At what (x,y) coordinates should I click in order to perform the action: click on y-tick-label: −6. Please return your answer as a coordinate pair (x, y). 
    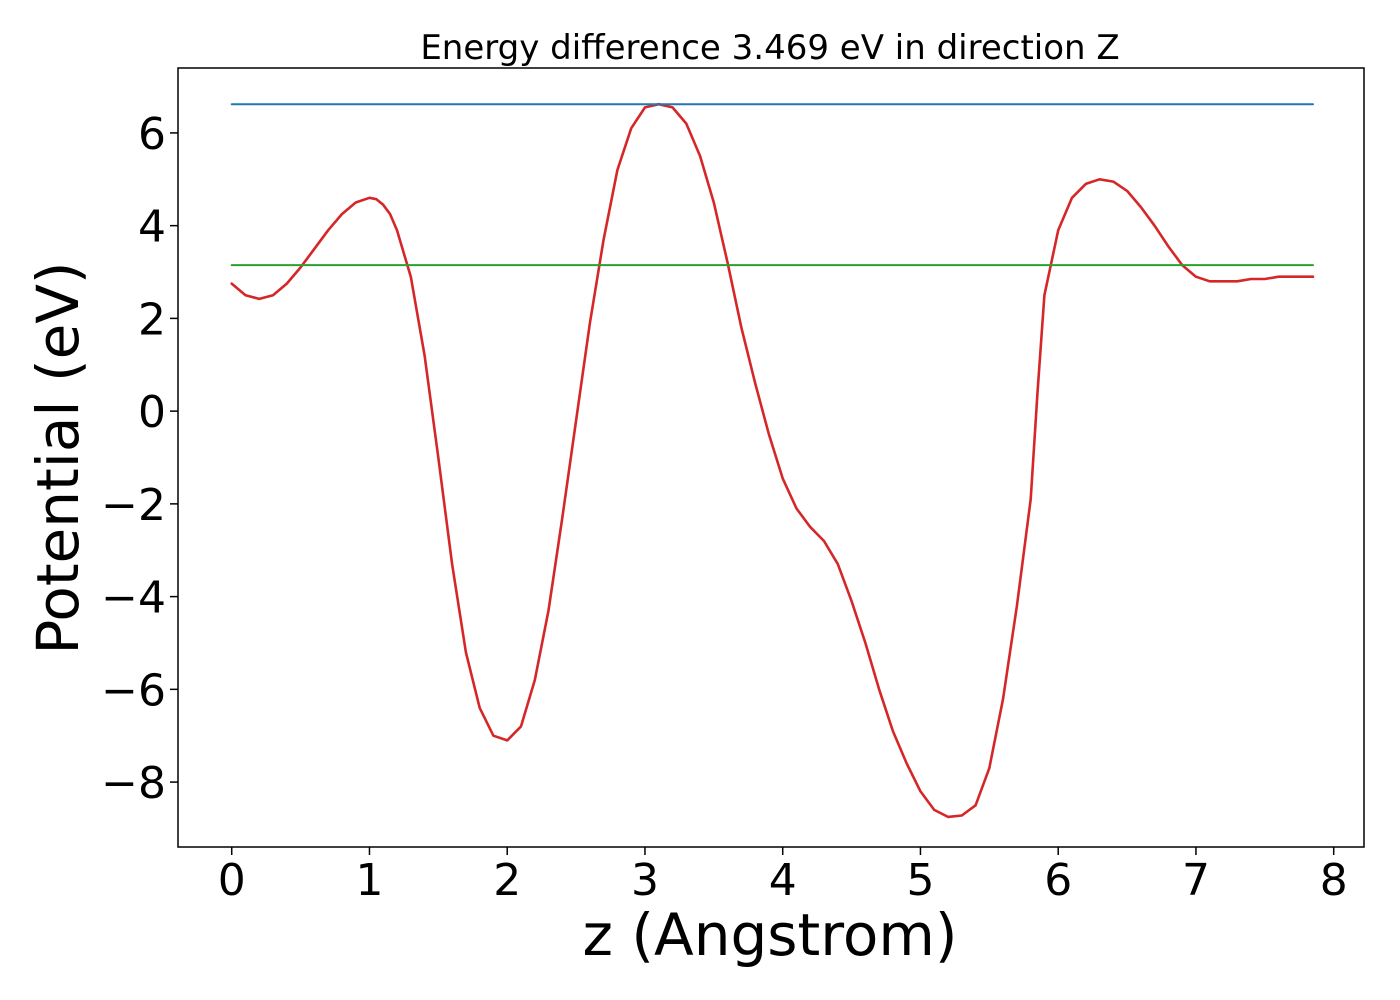
    Looking at the image, I should click on (133, 690).